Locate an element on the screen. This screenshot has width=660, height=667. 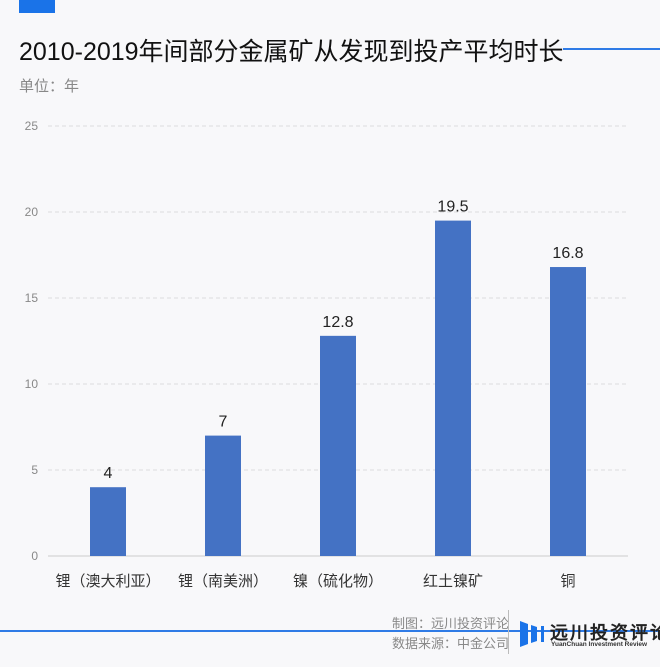
data-label: 4 is located at coordinates (108, 473).